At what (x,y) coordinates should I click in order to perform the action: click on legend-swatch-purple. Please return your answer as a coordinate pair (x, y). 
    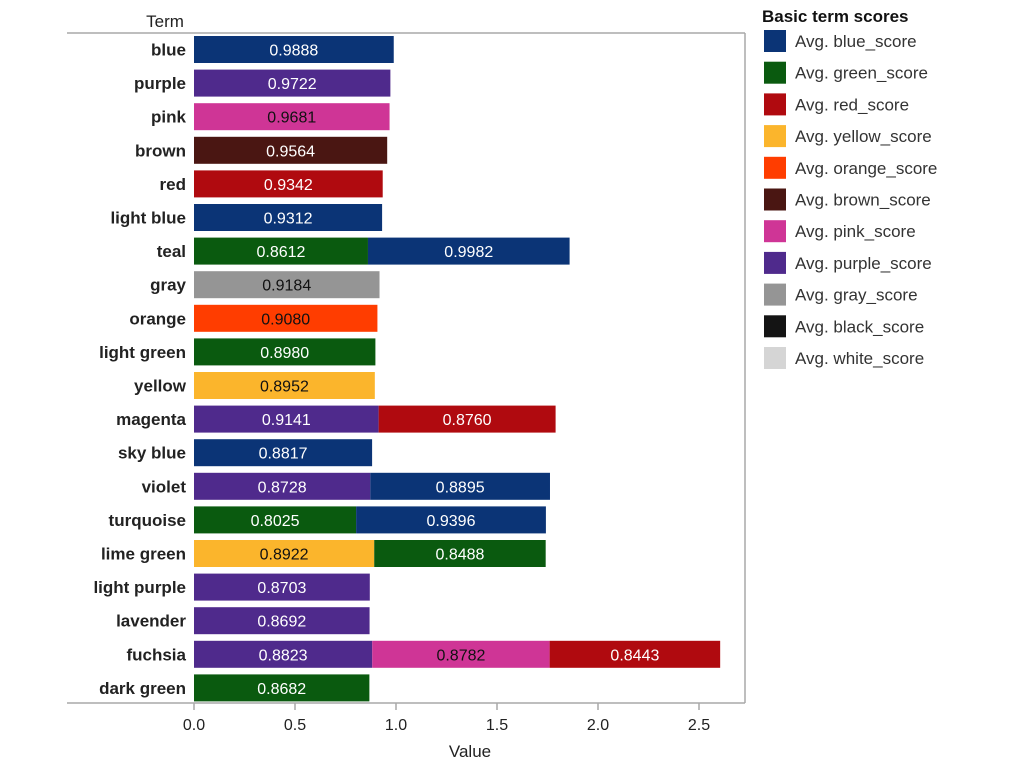
    Looking at the image, I should click on (775, 262).